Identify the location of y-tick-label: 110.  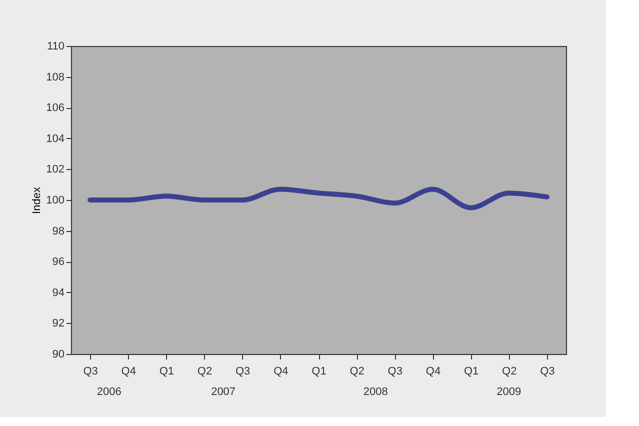
(55, 46).